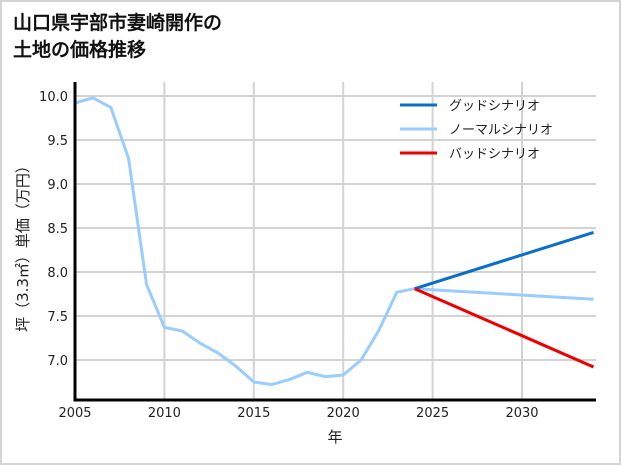 This screenshot has height=465, width=621. What do you see at coordinates (74, 413) in the screenshot?
I see `x-tick-label: 2005` at bounding box center [74, 413].